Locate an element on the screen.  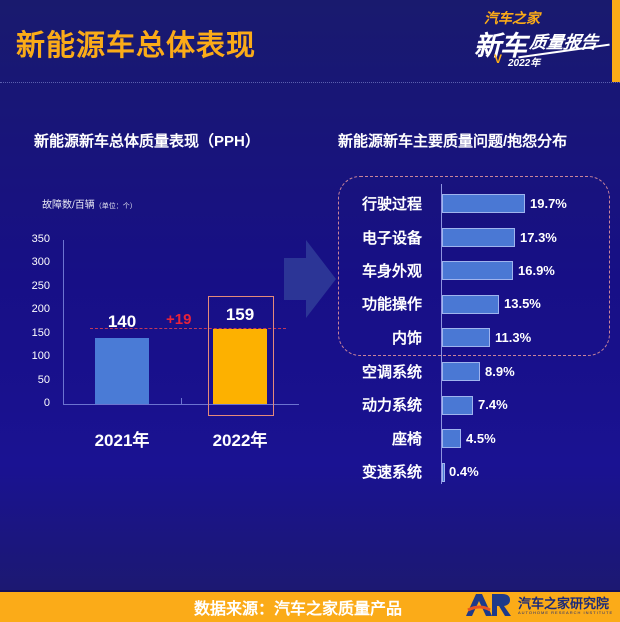
x-tick is located at coordinates (181, 401).